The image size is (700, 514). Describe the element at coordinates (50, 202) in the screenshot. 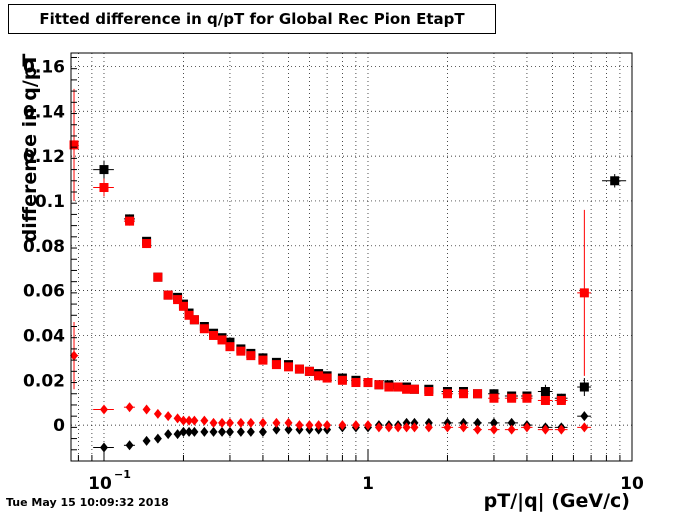

I see `y-tick-label: 0.1` at that location.